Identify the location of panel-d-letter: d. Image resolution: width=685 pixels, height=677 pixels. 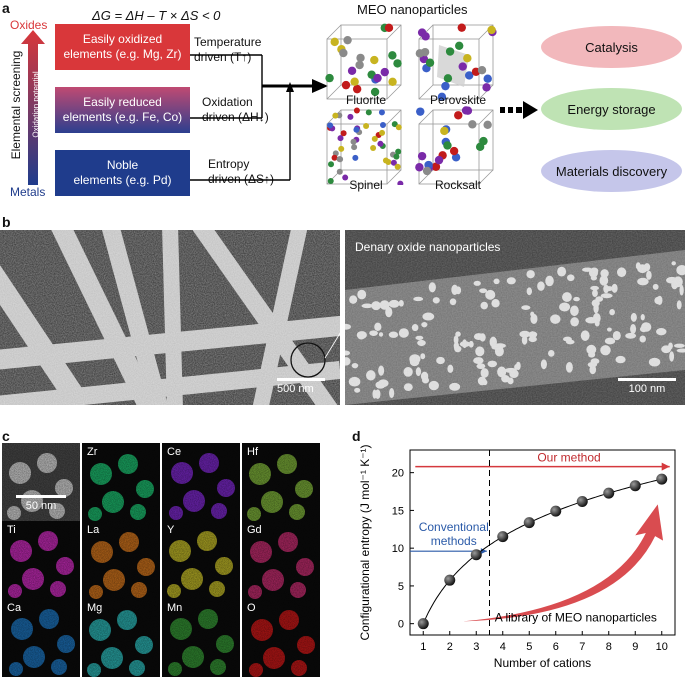
(356, 436).